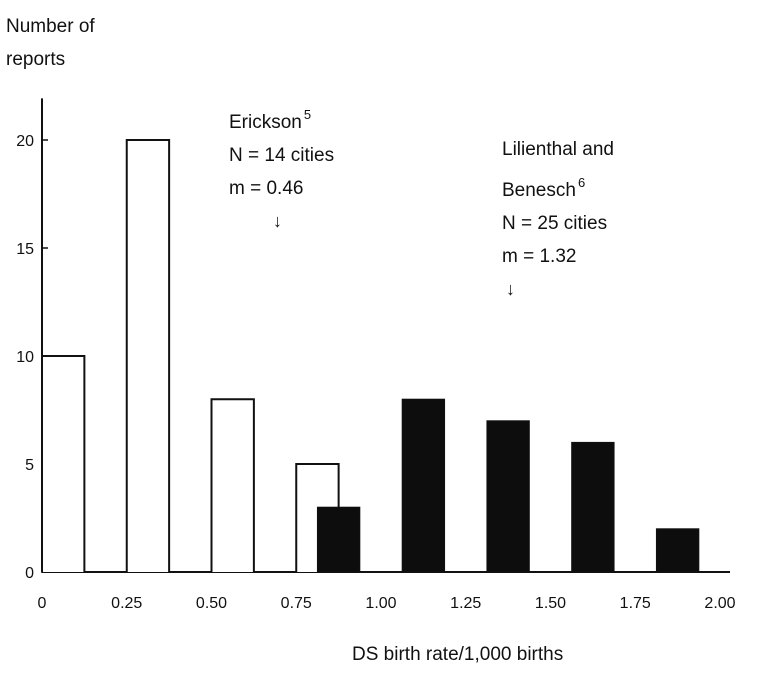 The height and width of the screenshot is (674, 763). Describe the element at coordinates (50, 26) in the screenshot. I see `y-axis-label-line1: Number of` at that location.